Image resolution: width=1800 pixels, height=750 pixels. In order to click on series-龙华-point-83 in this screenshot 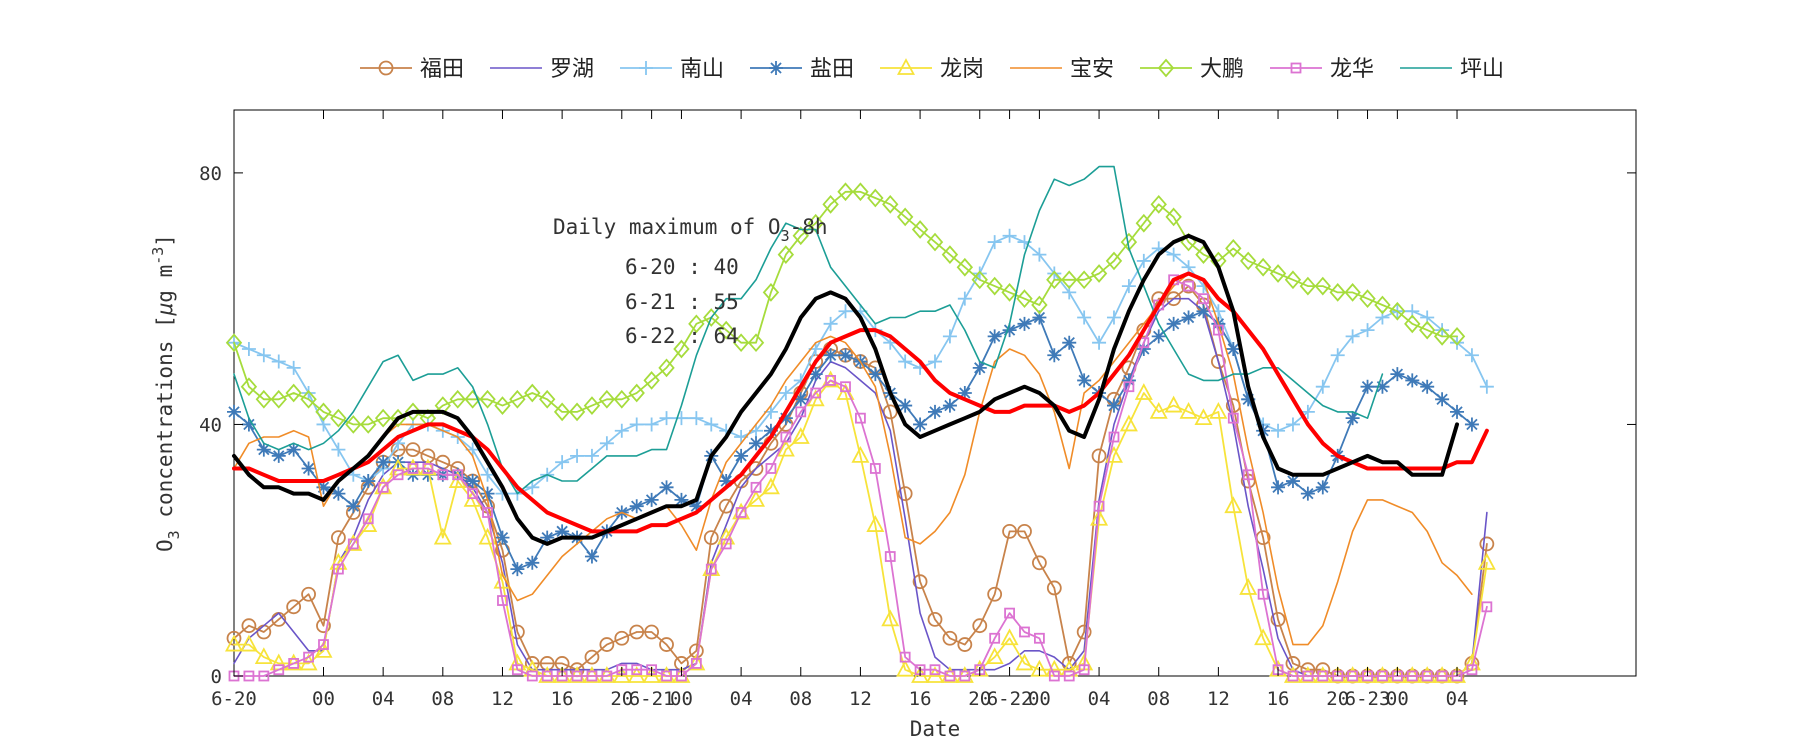, I will do `click(1472, 670)`.